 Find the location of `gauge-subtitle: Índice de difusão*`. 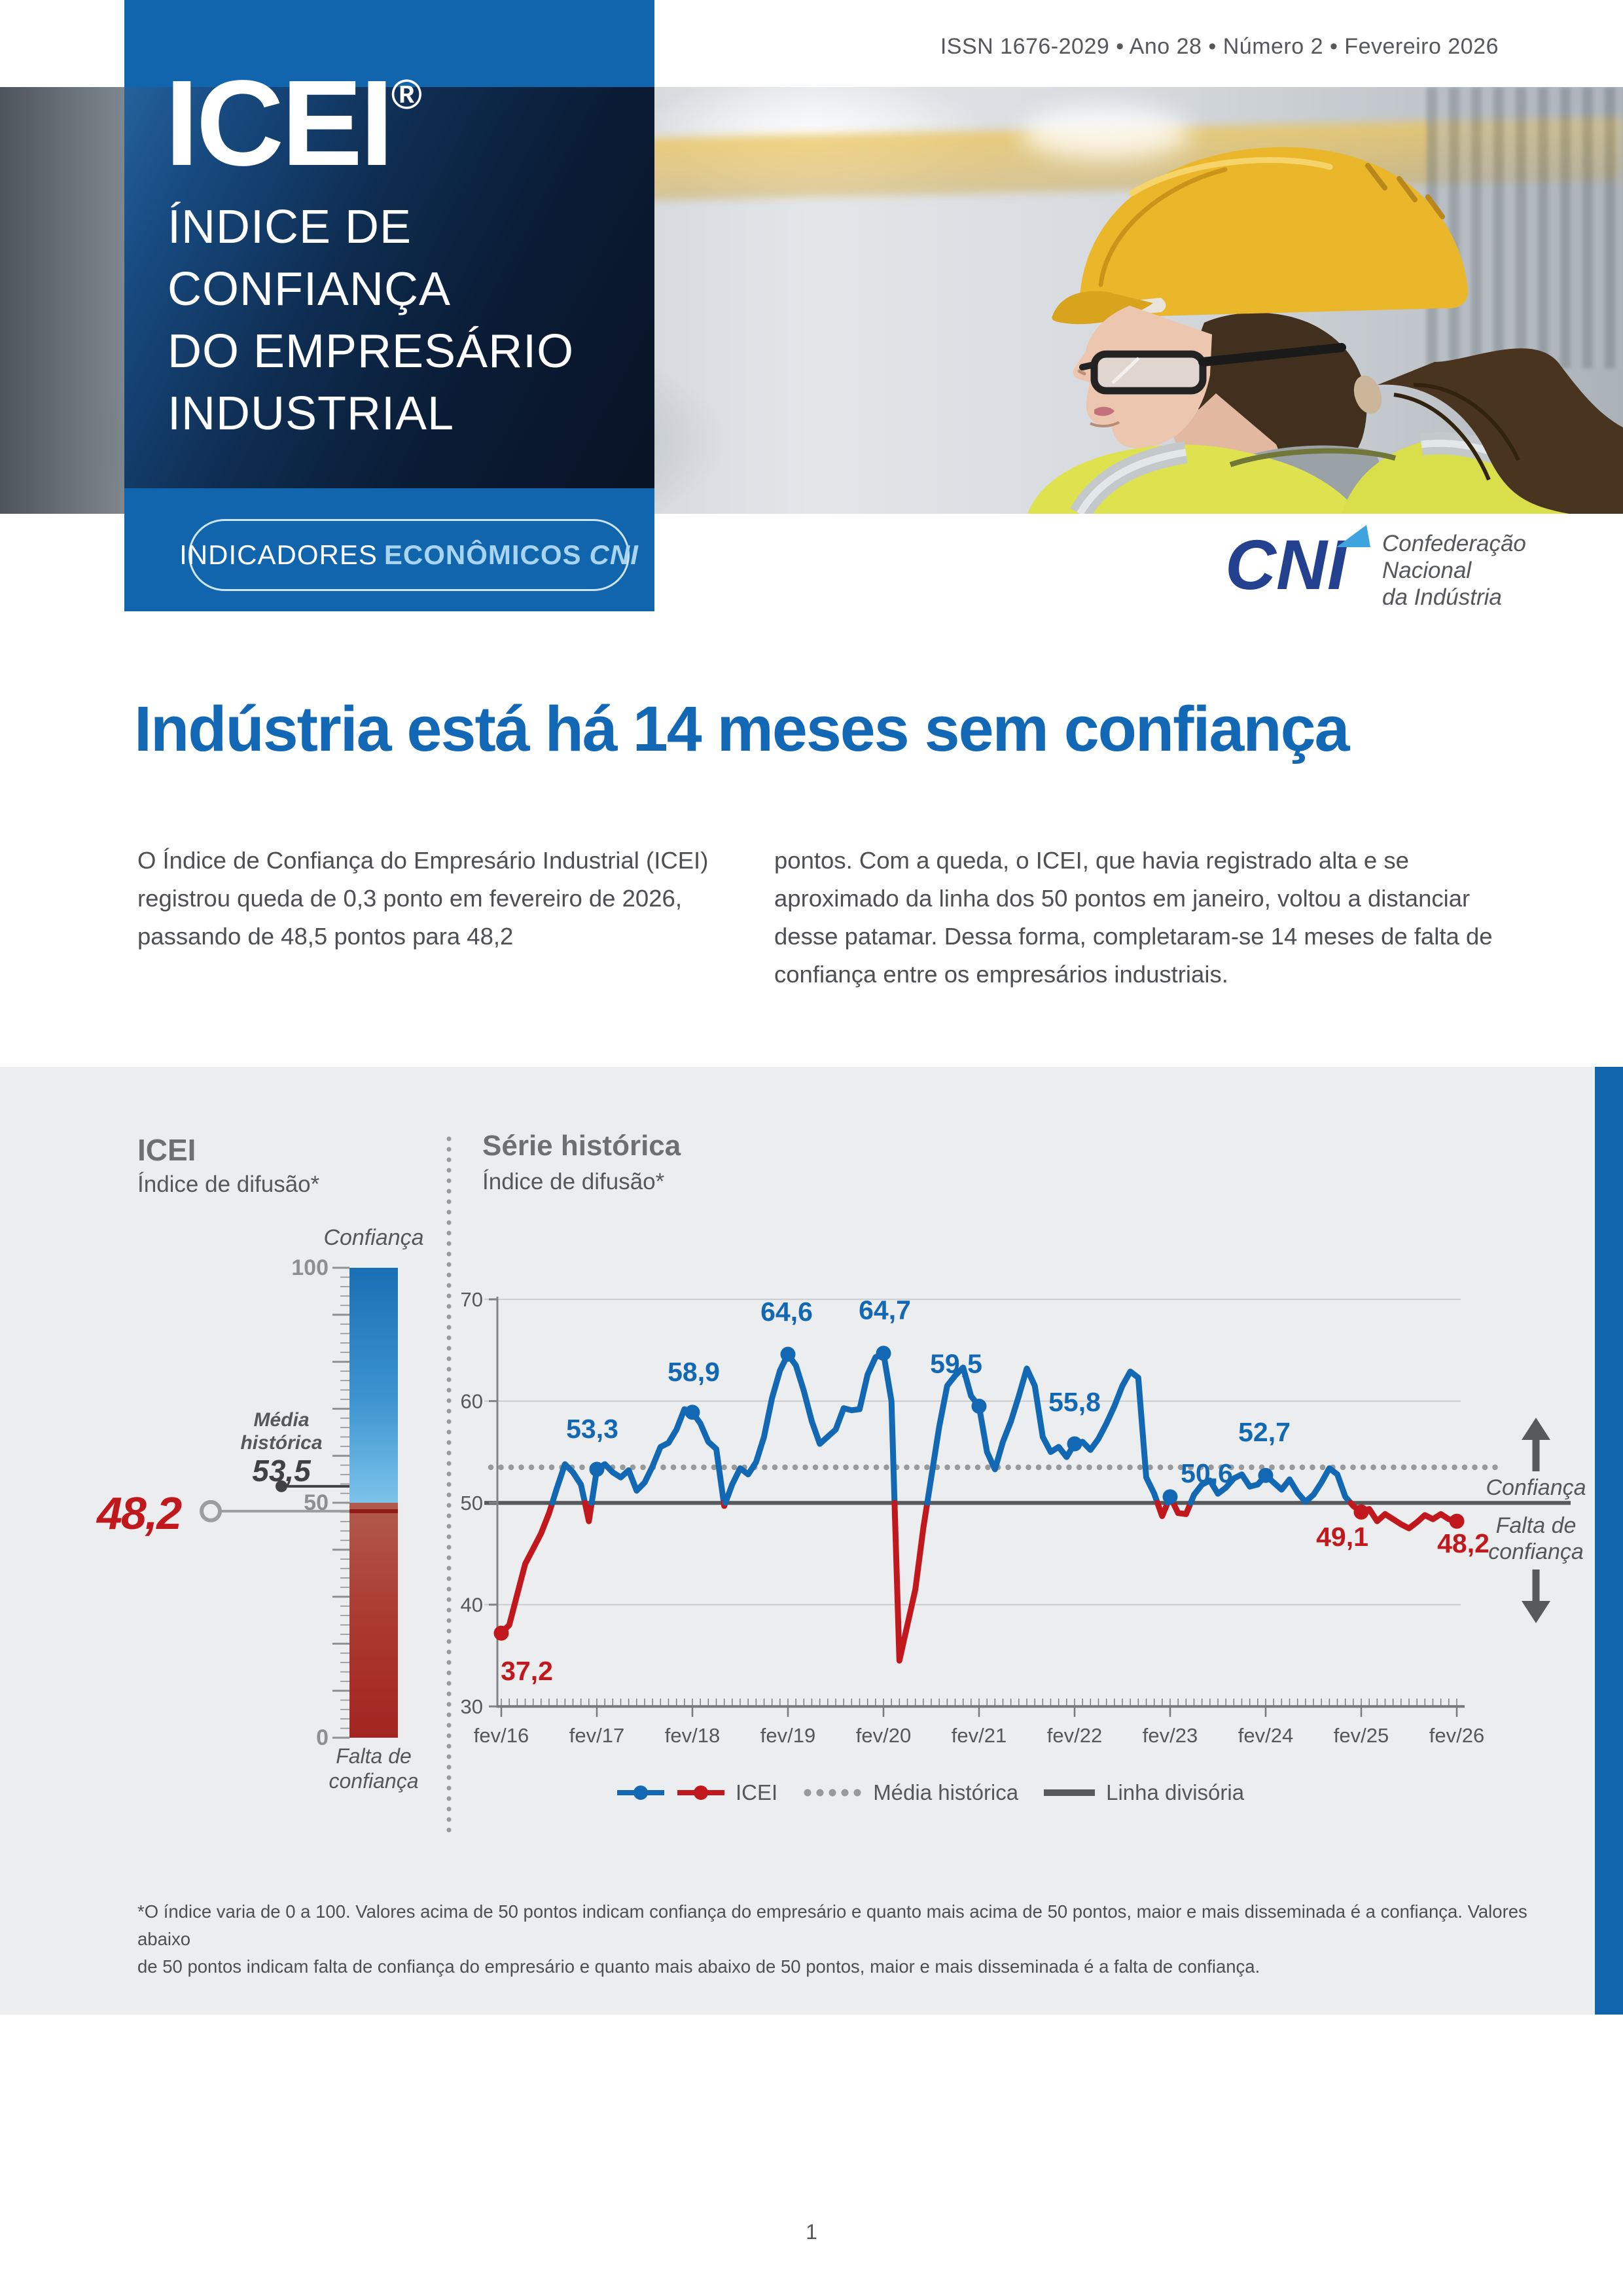

gauge-subtitle: Índice de difusão* is located at coordinates (228, 1184).